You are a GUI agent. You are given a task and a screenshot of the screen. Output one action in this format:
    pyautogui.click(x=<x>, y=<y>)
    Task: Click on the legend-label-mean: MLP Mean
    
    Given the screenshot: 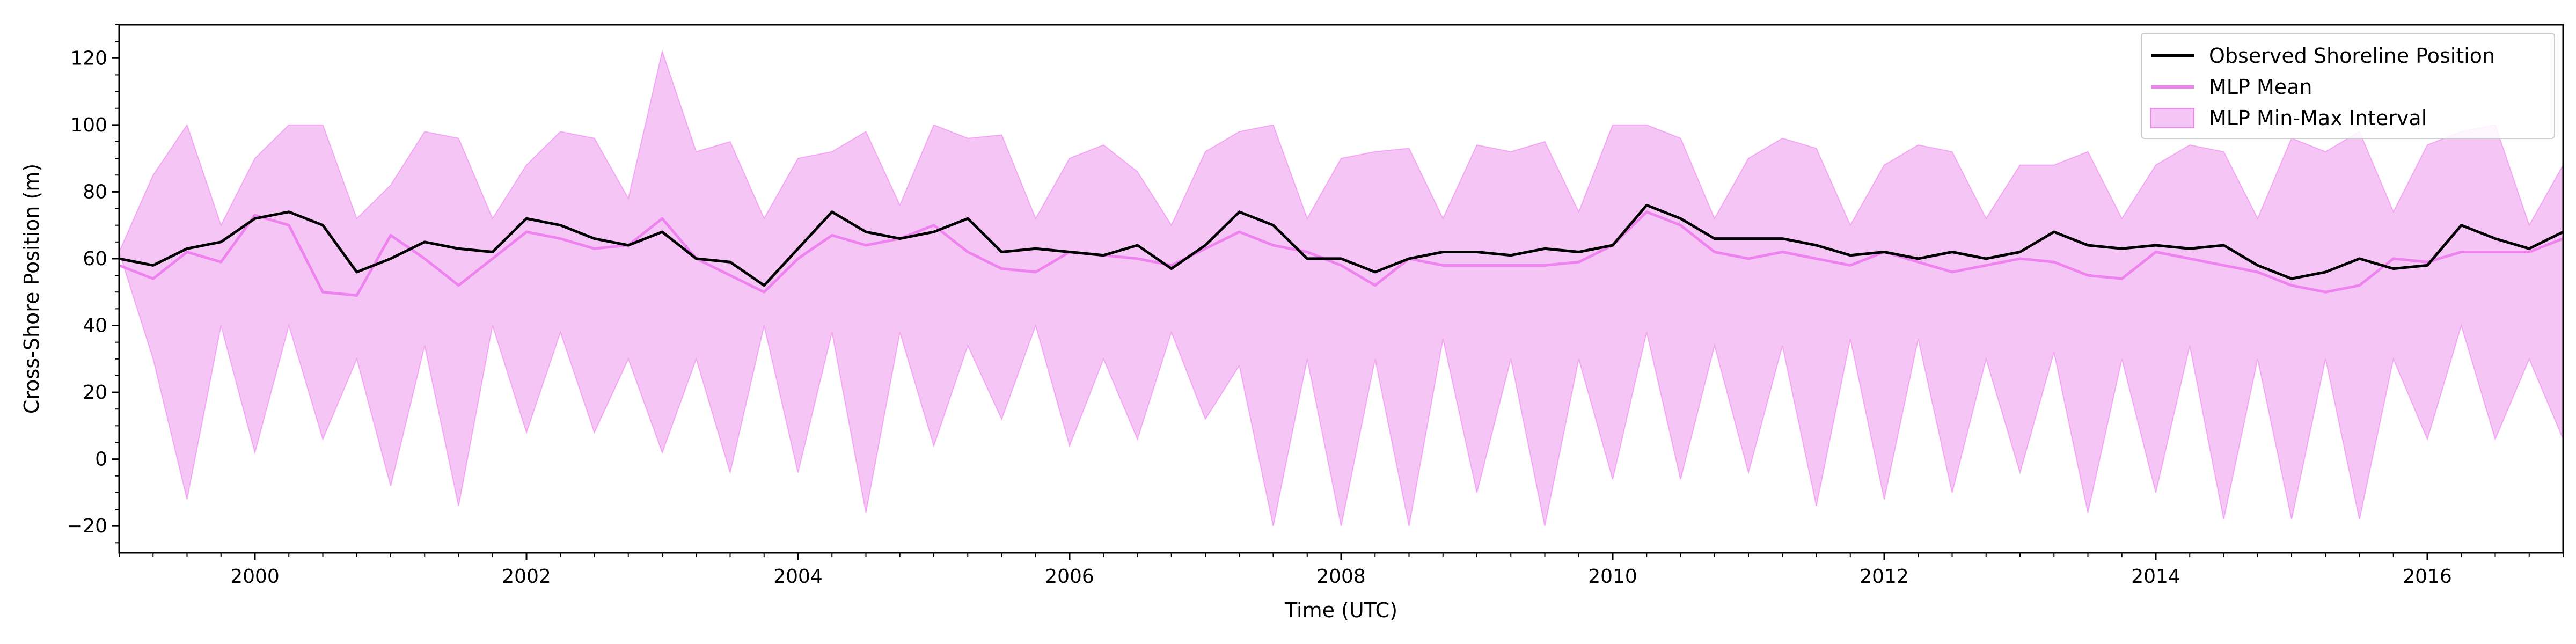 What is the action you would take?
    pyautogui.click(x=2260, y=87)
    